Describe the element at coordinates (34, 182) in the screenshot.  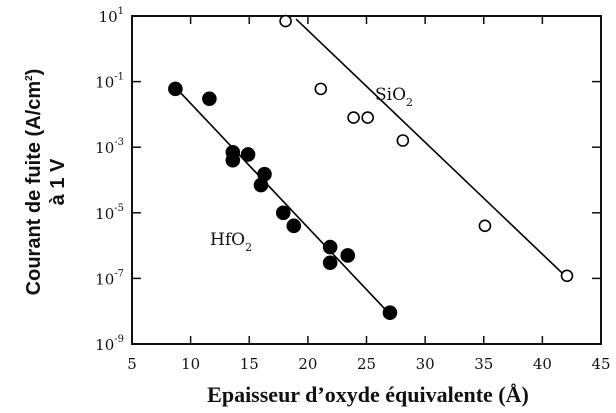
I see `y-axis-label-line1: Courant de fuite (A/cm2)` at that location.